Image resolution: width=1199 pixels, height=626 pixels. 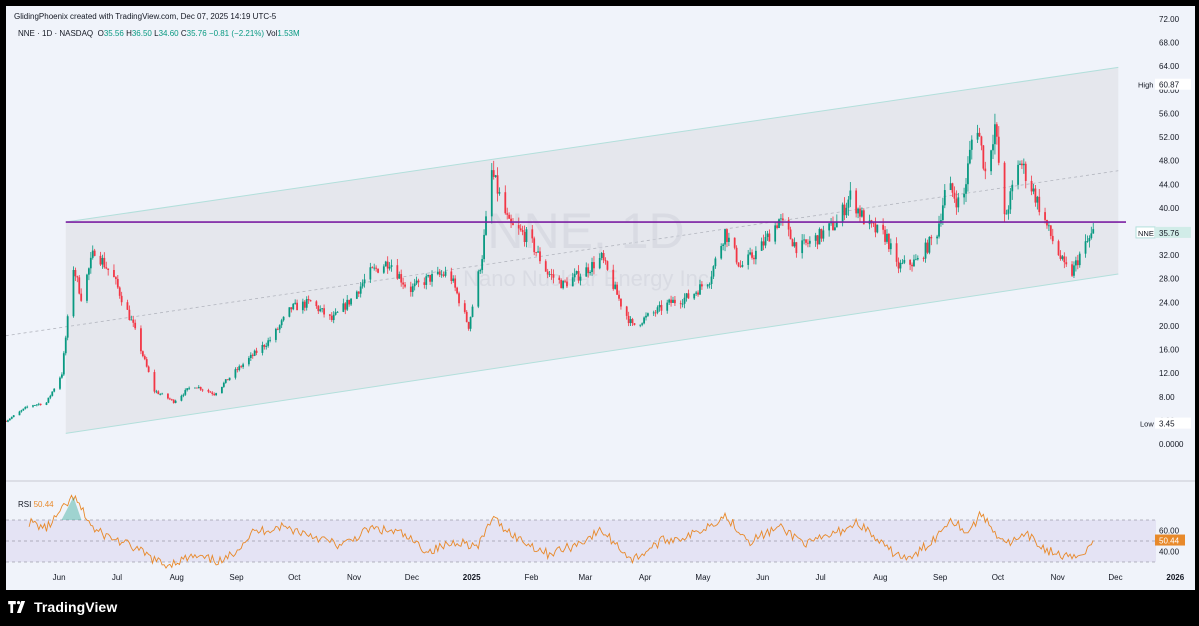 What do you see at coordinates (76, 607) in the screenshot?
I see `tradingview-brand: TradingView` at bounding box center [76, 607].